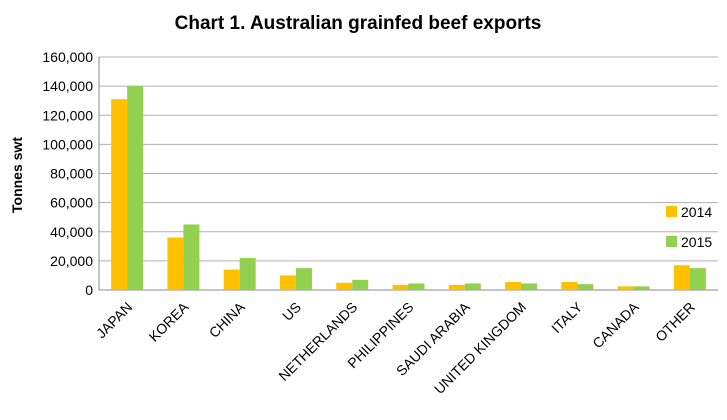 The image size is (727, 420). Describe the element at coordinates (344, 286) in the screenshot. I see `bar-2014-netherlands` at that location.